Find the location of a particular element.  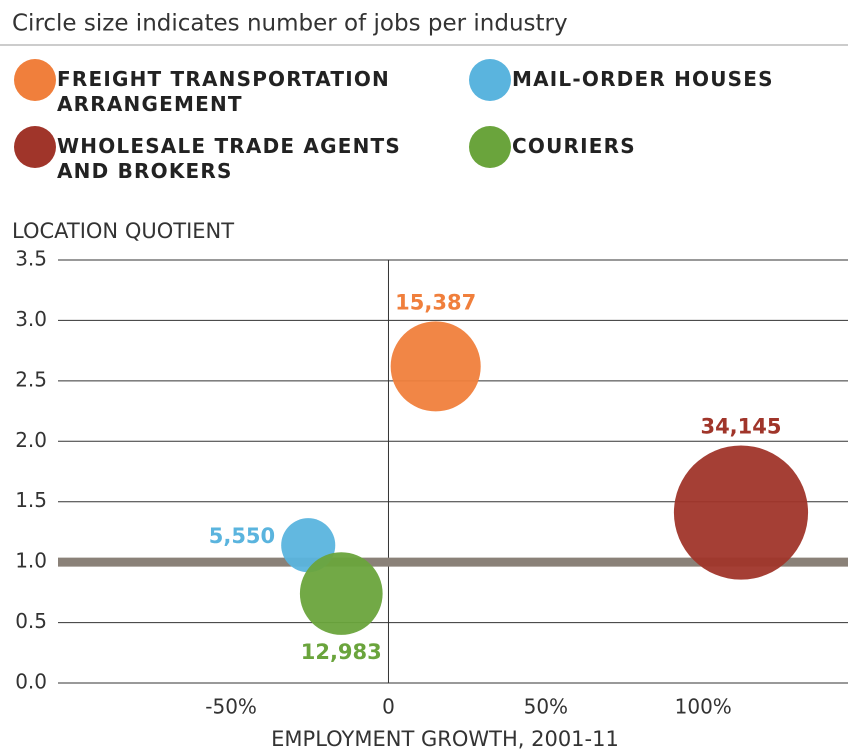

legend-label: FREIGHT TRANSPORTATION ARRANGEMENT is located at coordinates (223, 91).